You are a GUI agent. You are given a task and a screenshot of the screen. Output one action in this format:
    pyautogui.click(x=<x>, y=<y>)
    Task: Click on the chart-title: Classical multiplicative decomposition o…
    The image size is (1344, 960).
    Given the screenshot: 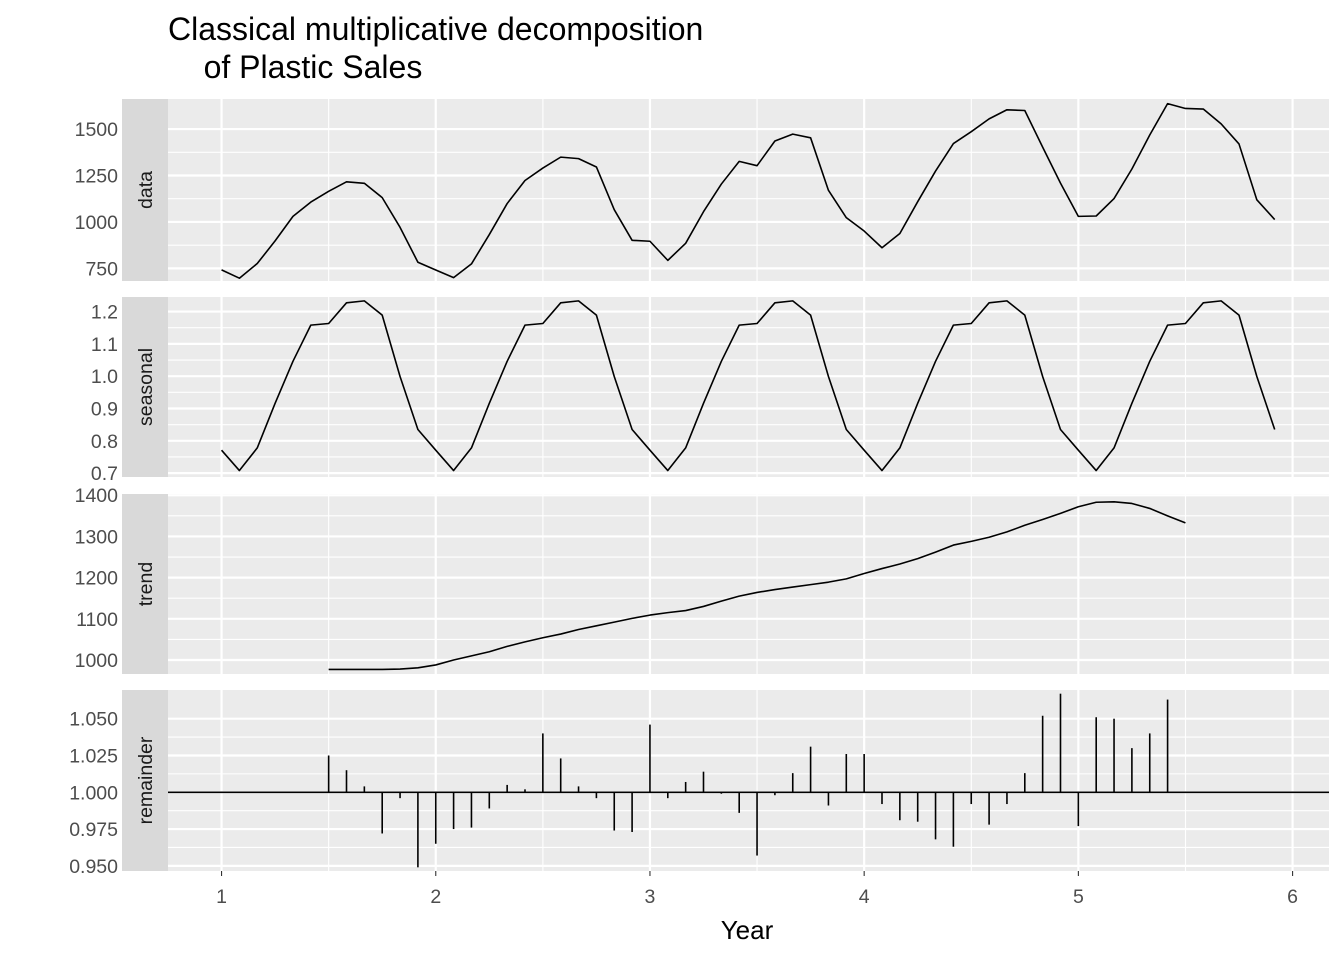 What is the action you would take?
    pyautogui.click(x=435, y=48)
    